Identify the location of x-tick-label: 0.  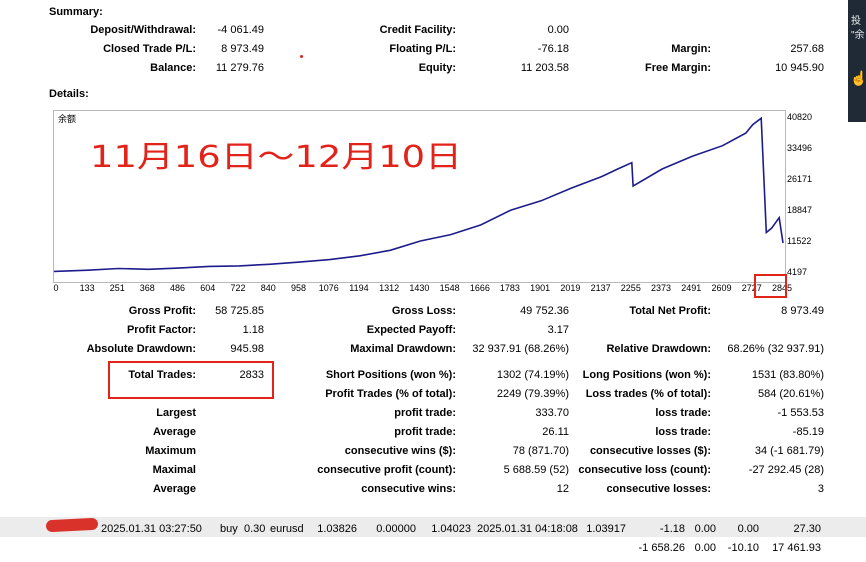
(56, 288).